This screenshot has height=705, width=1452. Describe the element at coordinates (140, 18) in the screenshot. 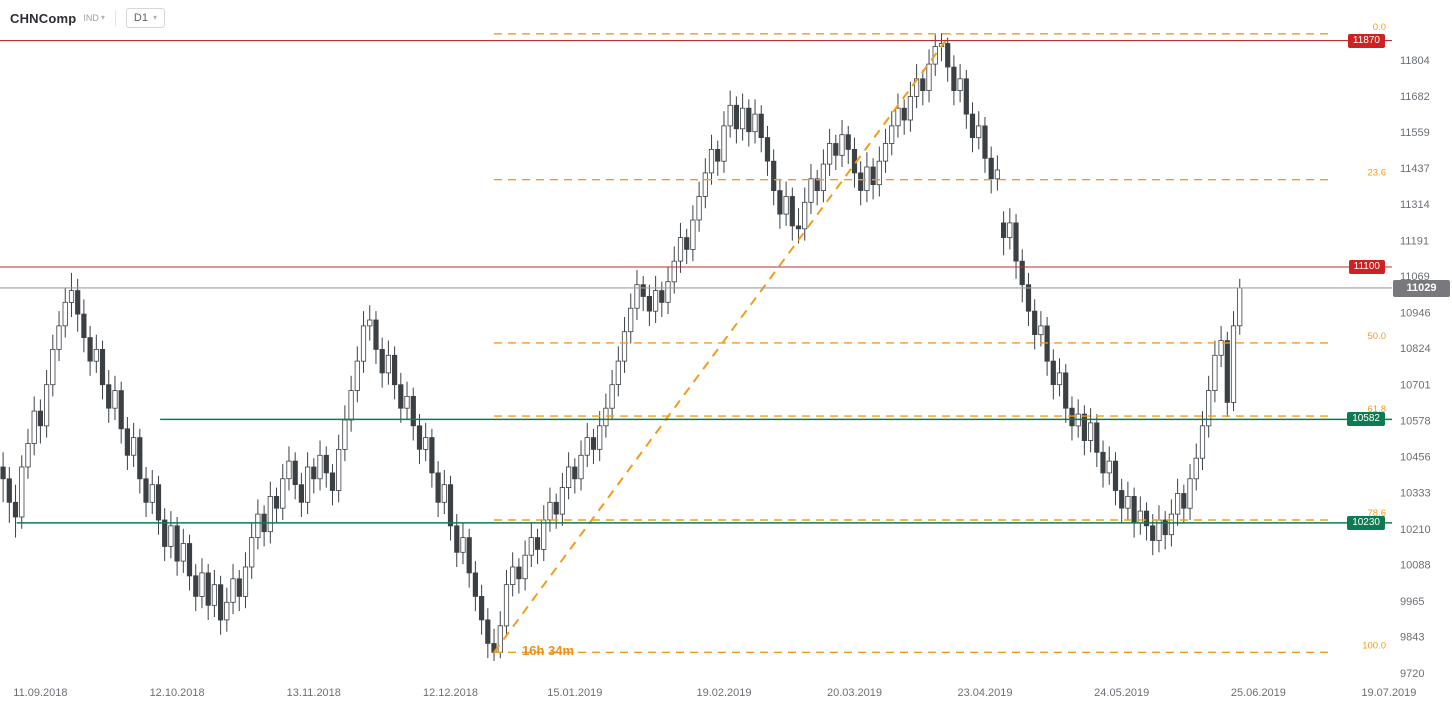

I see `timeframe-label: D1` at that location.